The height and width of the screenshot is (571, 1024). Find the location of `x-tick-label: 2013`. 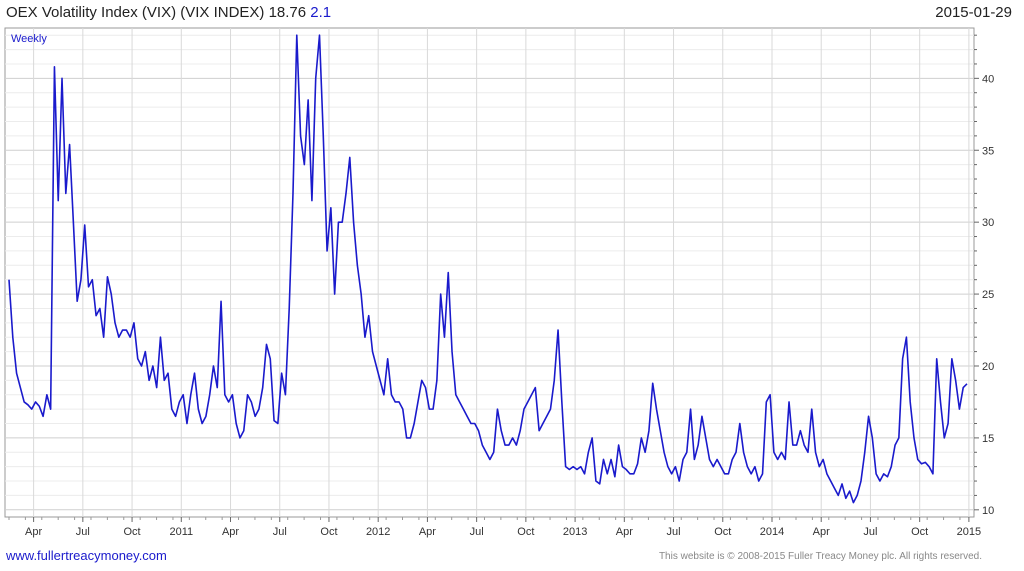

x-tick-label: 2013 is located at coordinates (575, 532).